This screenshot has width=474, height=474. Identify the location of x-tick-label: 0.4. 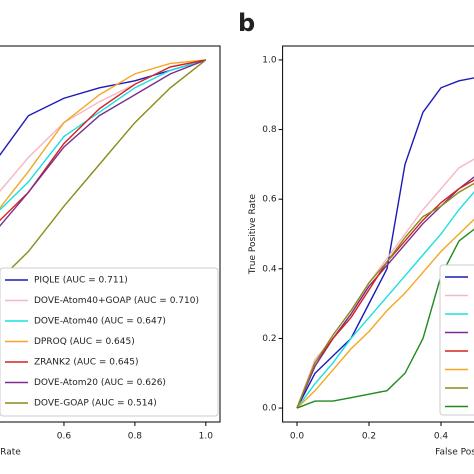
(441, 437).